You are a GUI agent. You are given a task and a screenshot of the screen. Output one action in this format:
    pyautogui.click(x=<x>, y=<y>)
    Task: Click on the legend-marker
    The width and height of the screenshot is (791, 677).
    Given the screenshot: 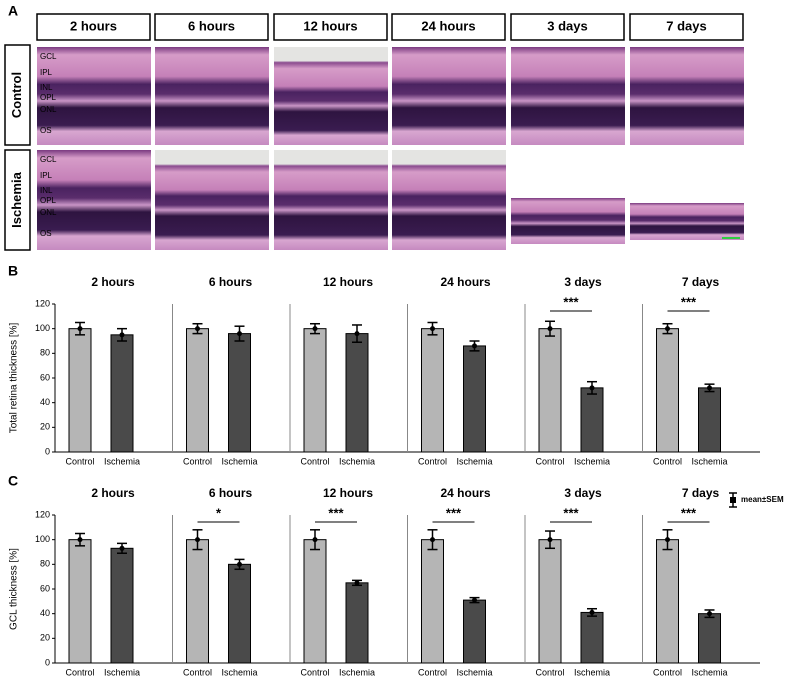 What is the action you would take?
    pyautogui.click(x=733, y=500)
    